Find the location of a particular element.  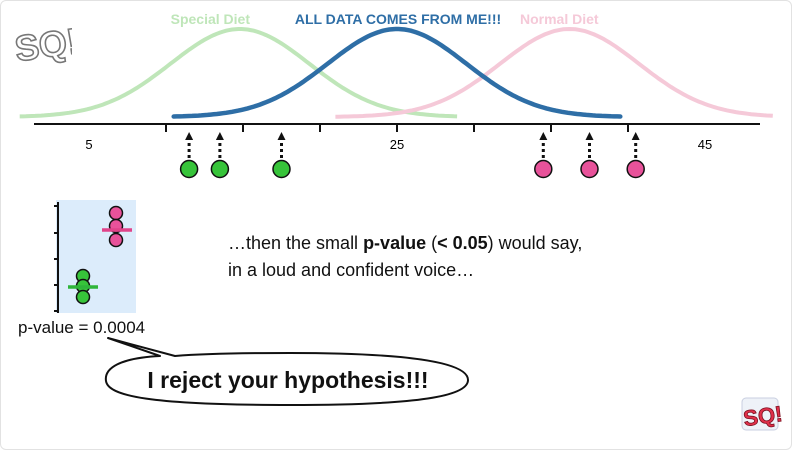

normal-diet-curve is located at coordinates (554, 72).